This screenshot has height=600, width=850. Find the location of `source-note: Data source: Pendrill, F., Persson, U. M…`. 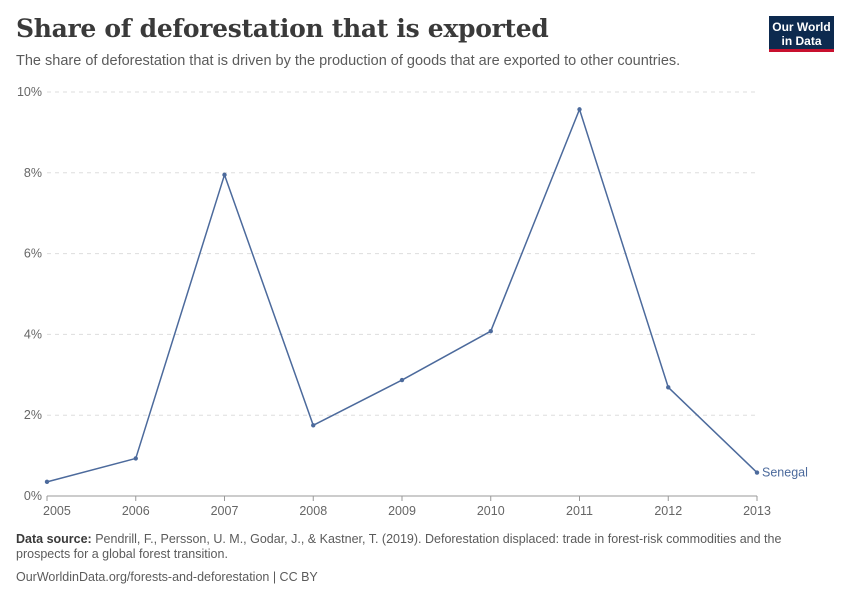

source-note: Data source: Pendrill, F., Persson, U. M… is located at coordinates (416, 547).